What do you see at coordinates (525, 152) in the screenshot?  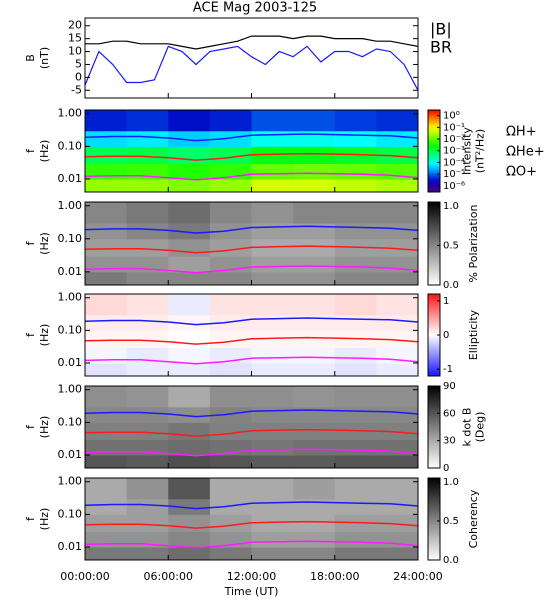 I see `legend-entry: ΩHe+` at bounding box center [525, 152].